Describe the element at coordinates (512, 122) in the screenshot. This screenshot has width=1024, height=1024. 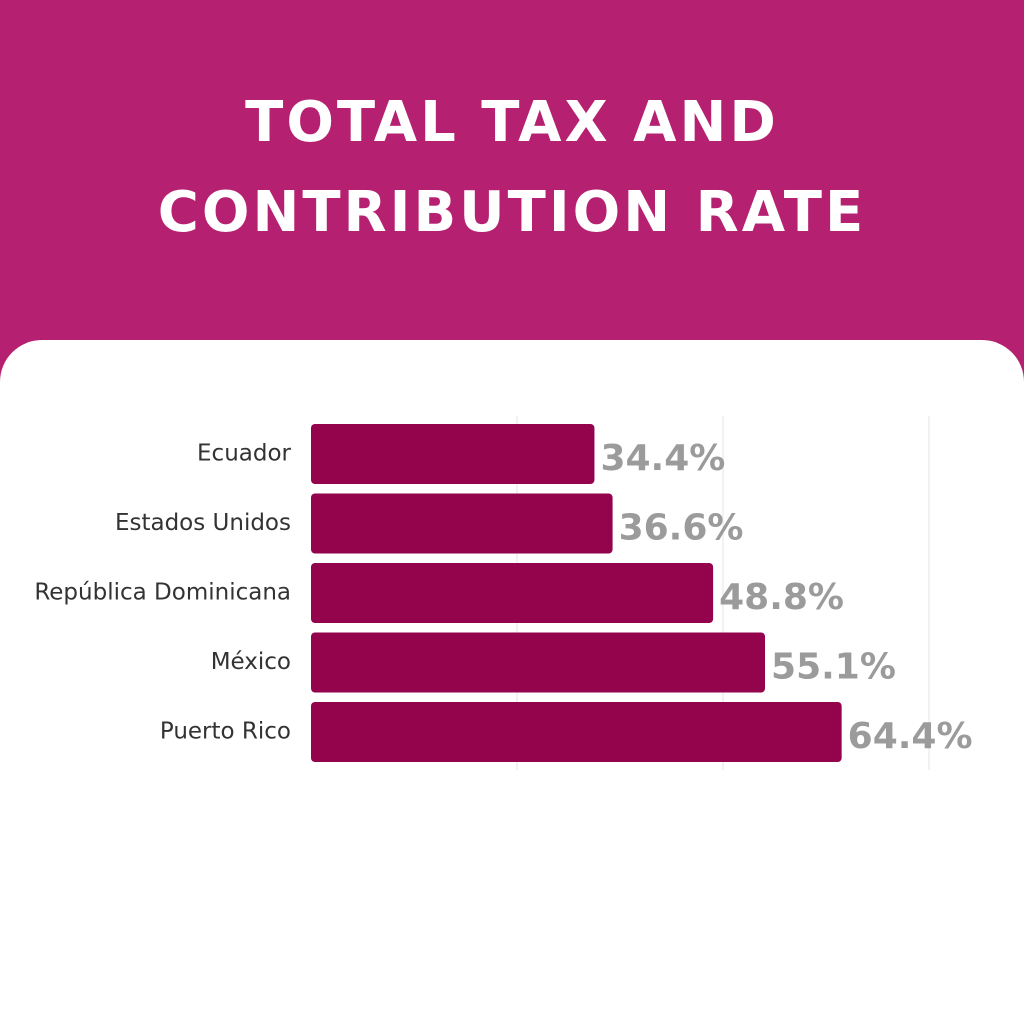
I see `chart-title-line-1: TOTAL TAX AND` at that location.